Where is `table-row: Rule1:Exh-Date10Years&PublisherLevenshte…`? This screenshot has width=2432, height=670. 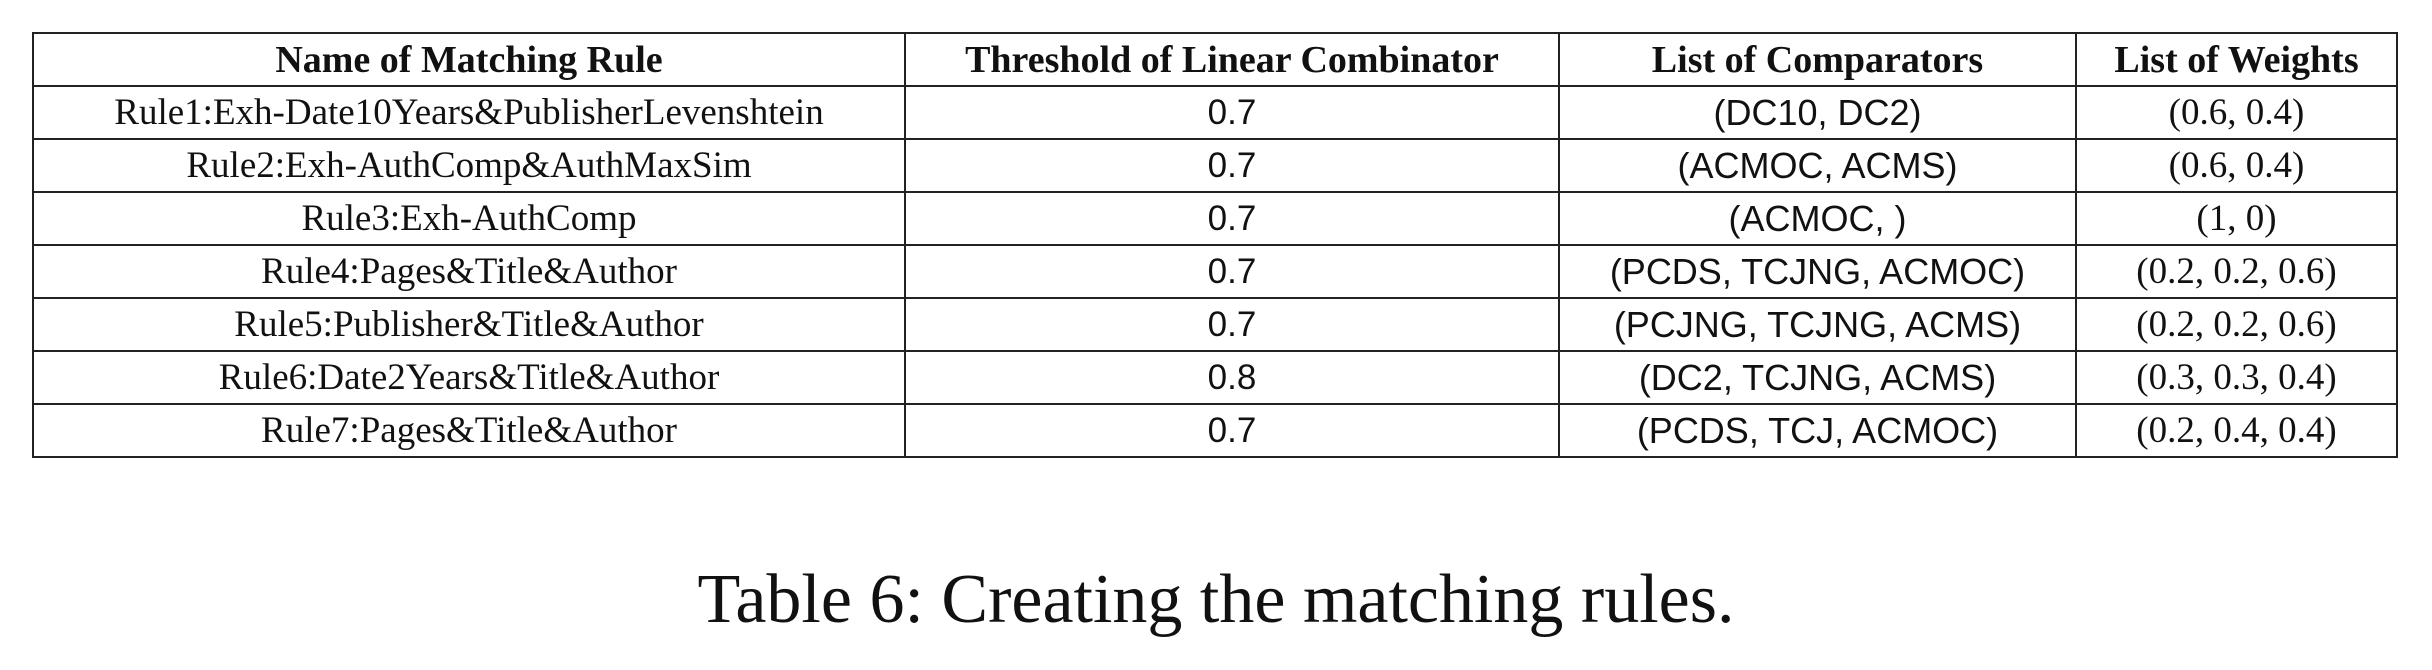
table-row: Rule1:Exh-Date10Years&PublisherLevenshte… is located at coordinates (1215, 112).